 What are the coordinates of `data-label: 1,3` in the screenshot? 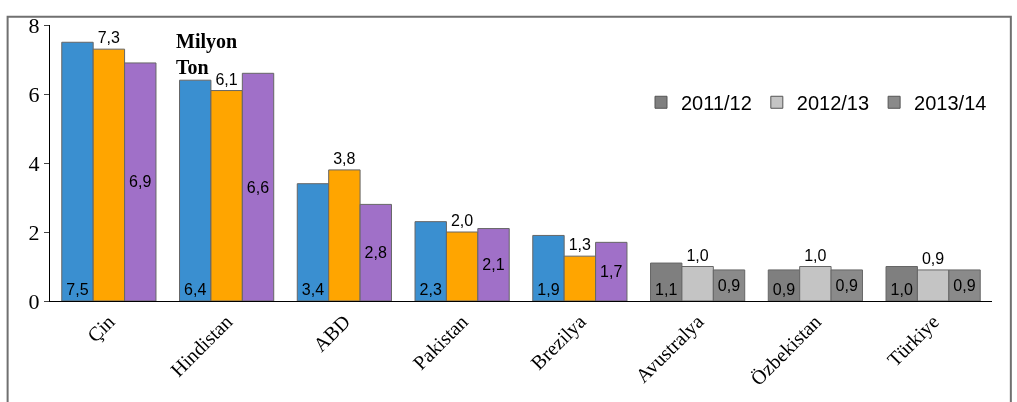 It's located at (580, 245).